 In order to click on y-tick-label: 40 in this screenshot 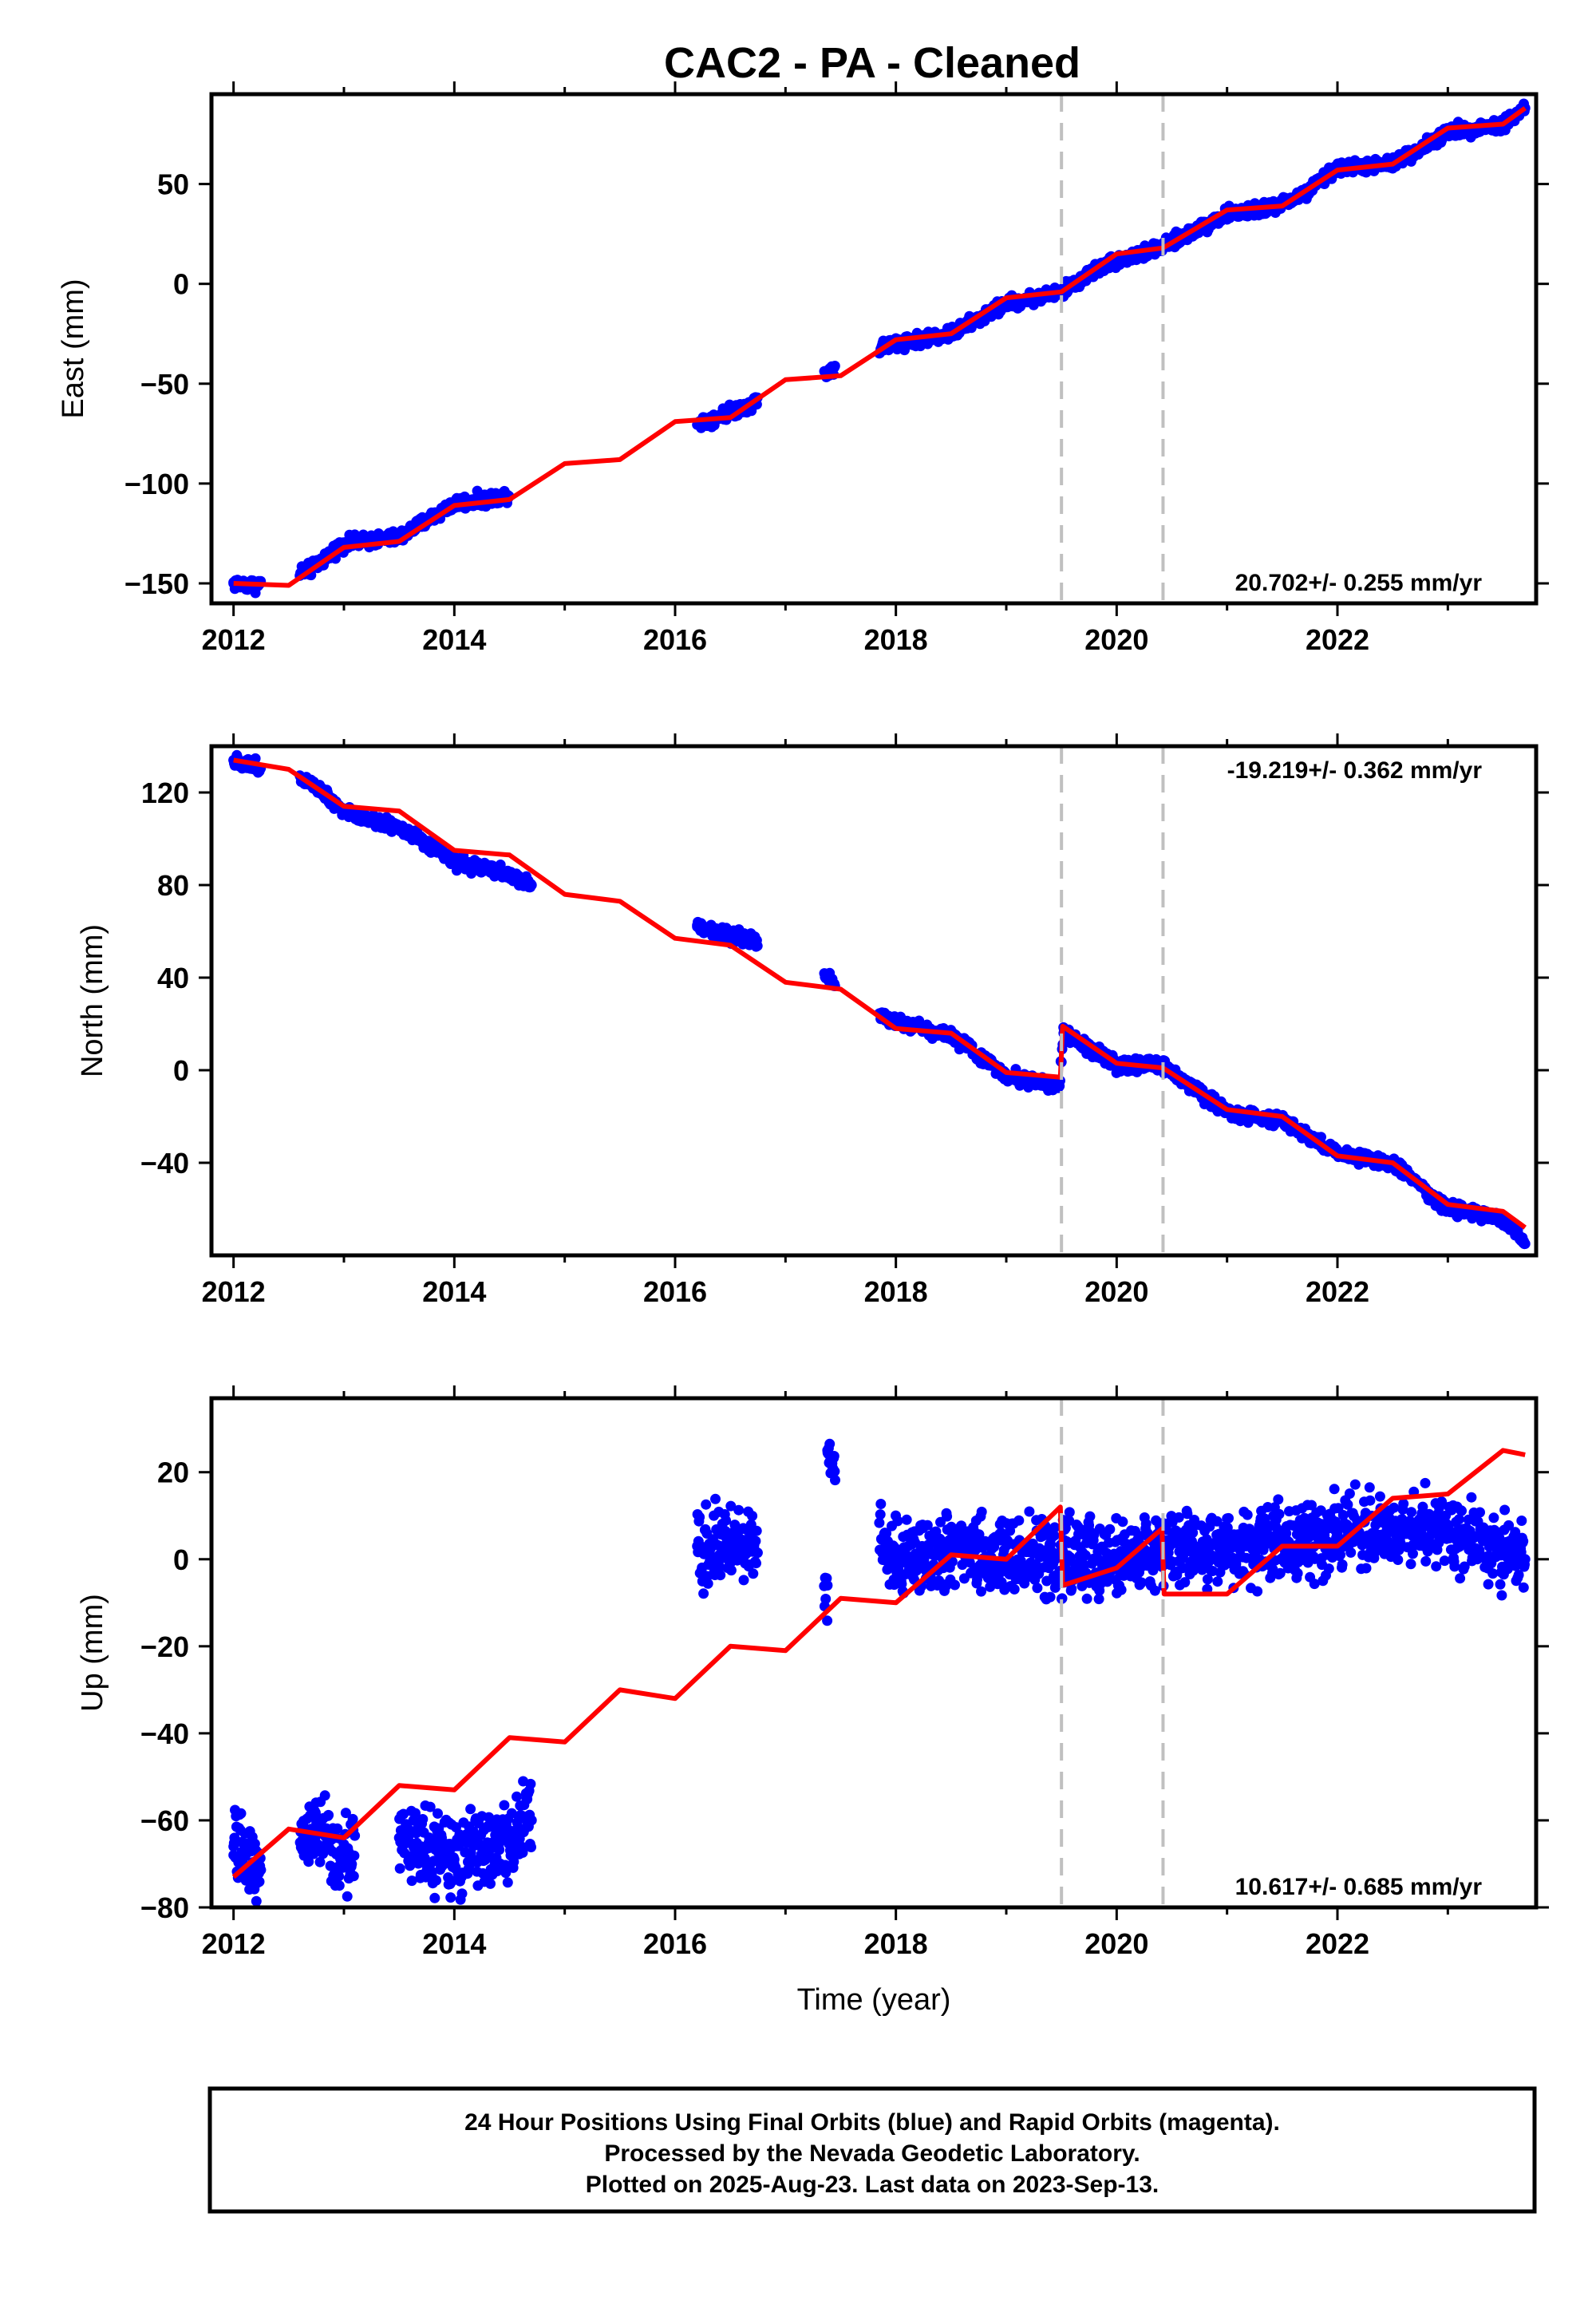, I will do `click(173, 978)`.